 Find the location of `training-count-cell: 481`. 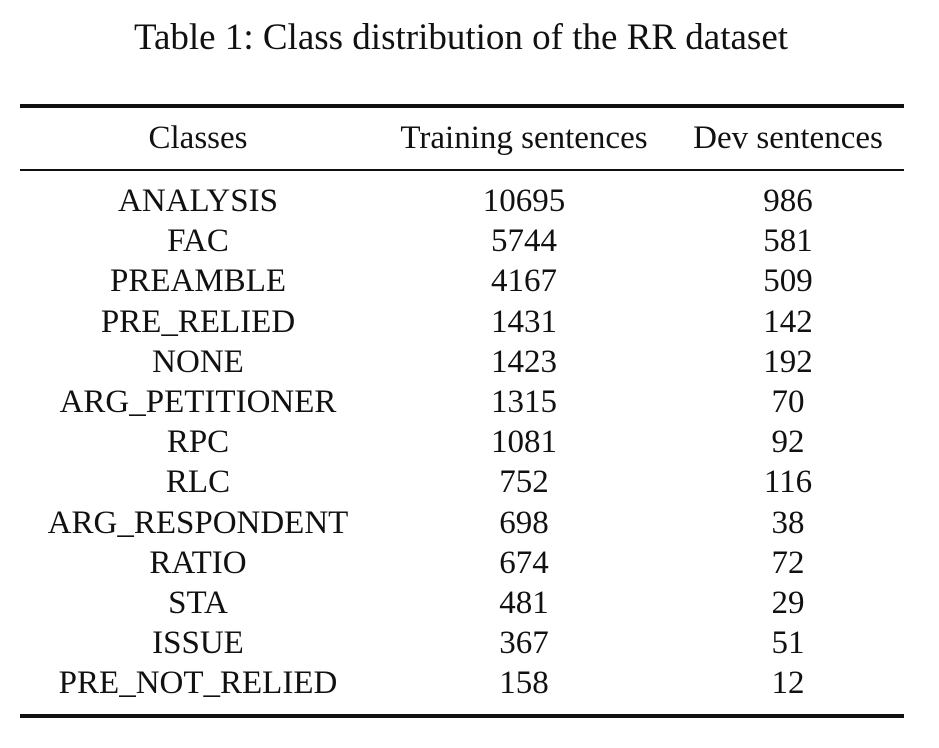

training-count-cell: 481 is located at coordinates (524, 602).